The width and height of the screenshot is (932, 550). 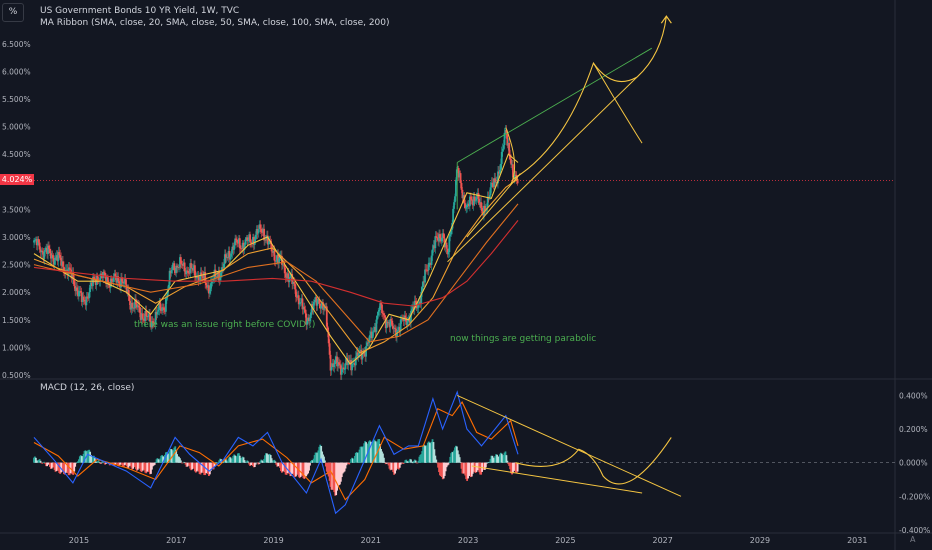 I want to click on macd-lower-trendline, so click(x=557, y=479).